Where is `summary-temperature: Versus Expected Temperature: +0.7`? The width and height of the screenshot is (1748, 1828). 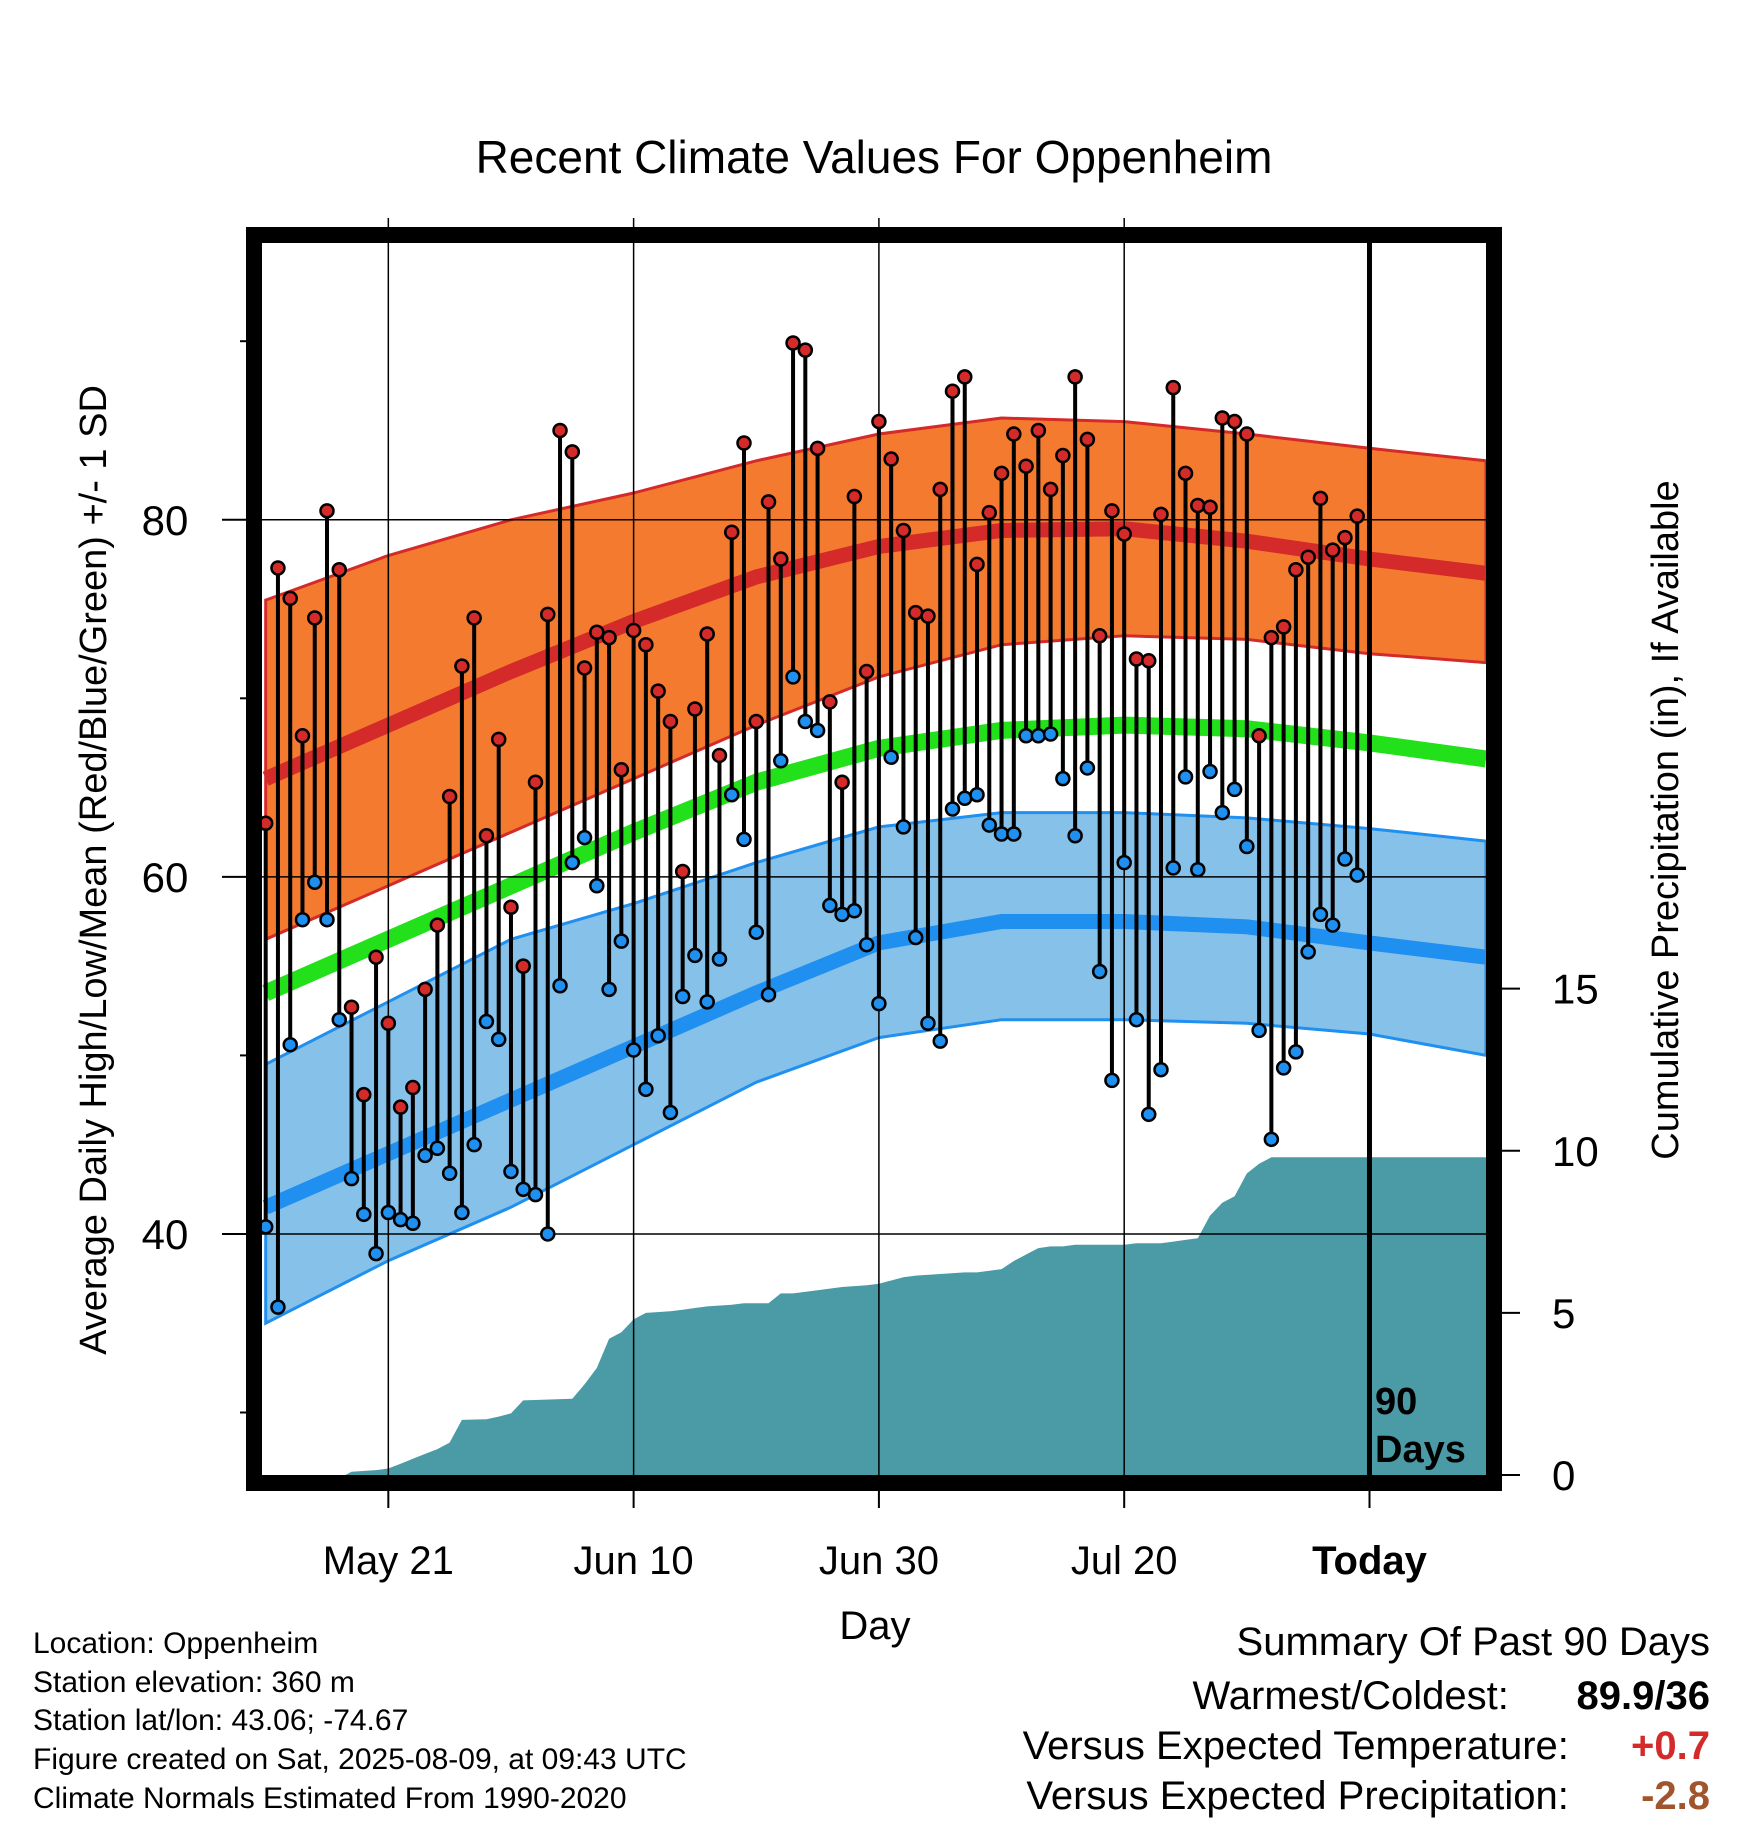 summary-temperature: Versus Expected Temperature: +0.7 is located at coordinates (1366, 1746).